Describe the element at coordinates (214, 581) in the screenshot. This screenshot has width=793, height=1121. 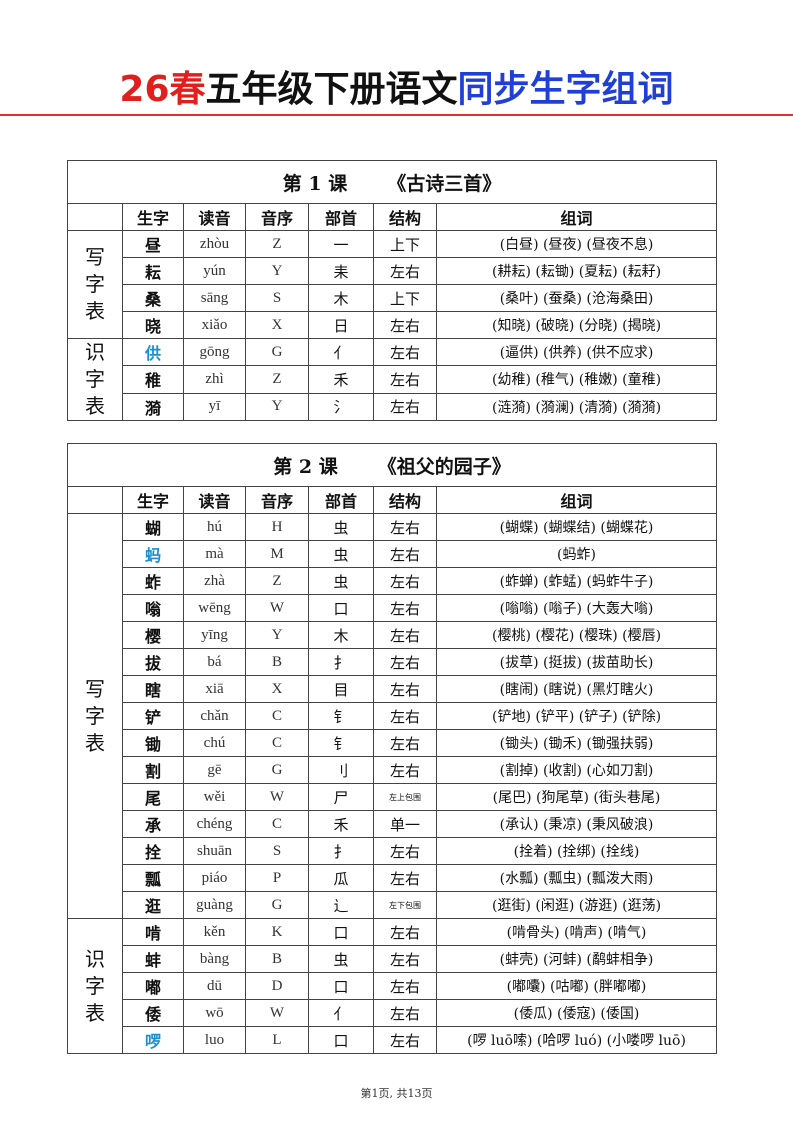
I see `pinyin-cell: zhà` at that location.